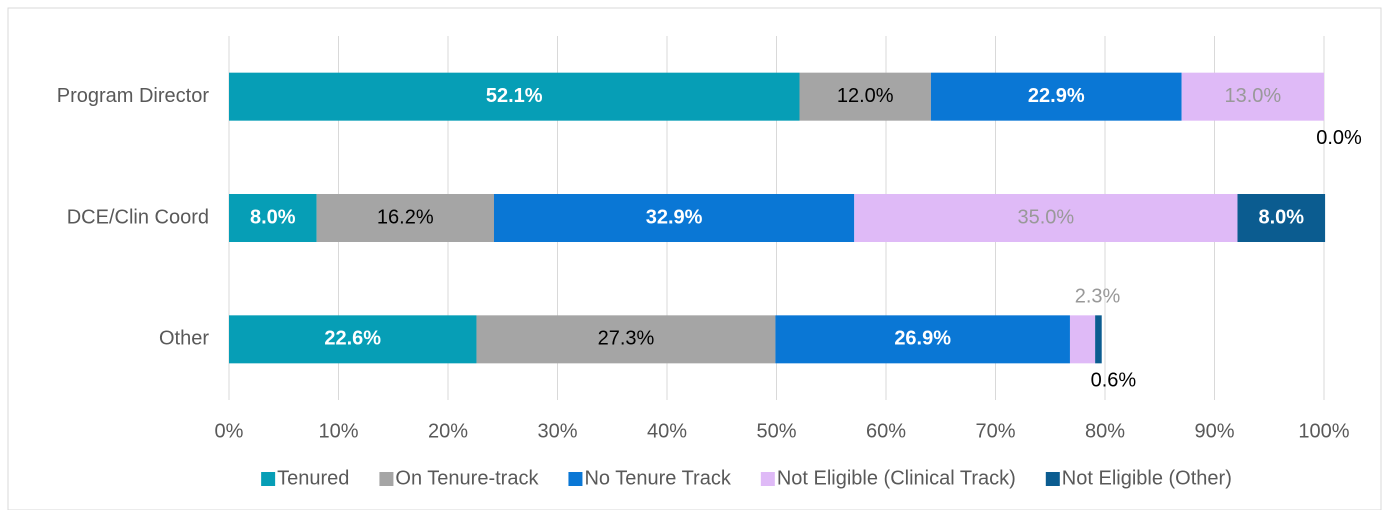  I want to click on y-tick-label: Other, so click(184, 339).